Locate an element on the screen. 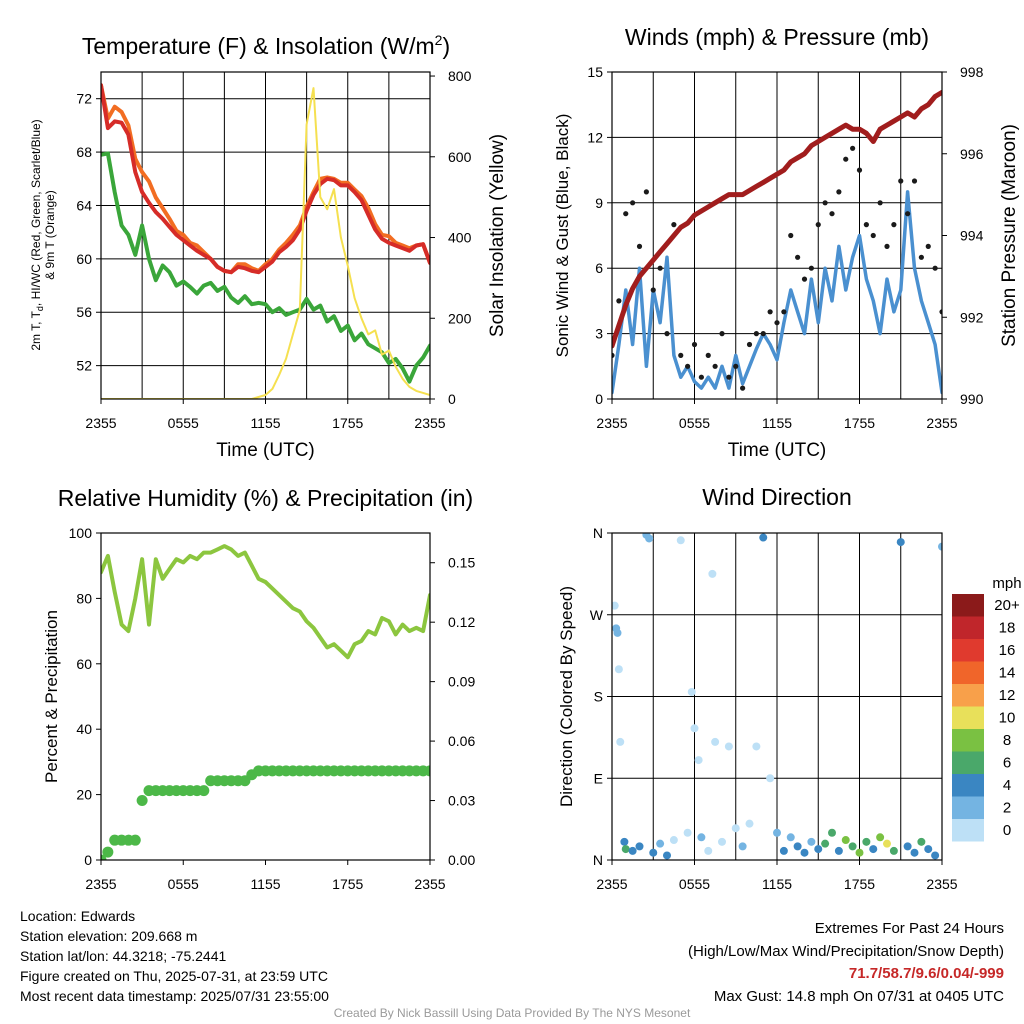  y-tick-label: 9 is located at coordinates (599, 203).